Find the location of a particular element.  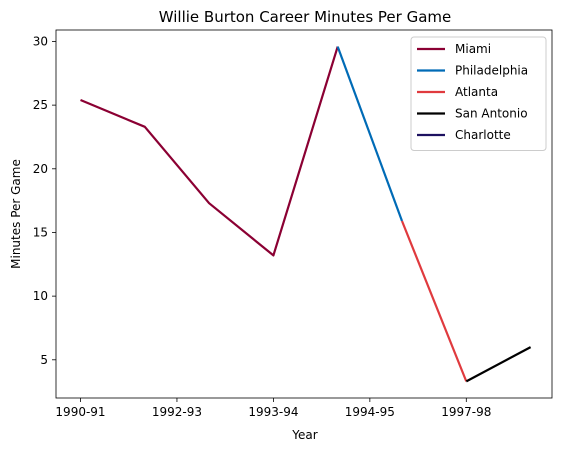

x-tick-label: 1990-91 is located at coordinates (80, 412).